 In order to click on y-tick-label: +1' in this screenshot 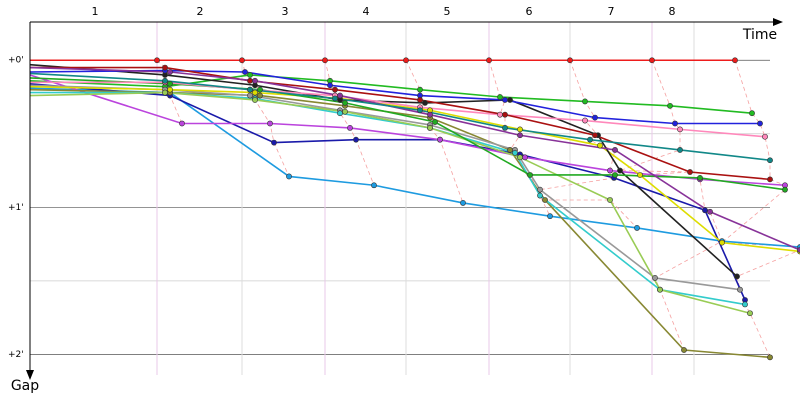, I will do `click(16, 208)`.